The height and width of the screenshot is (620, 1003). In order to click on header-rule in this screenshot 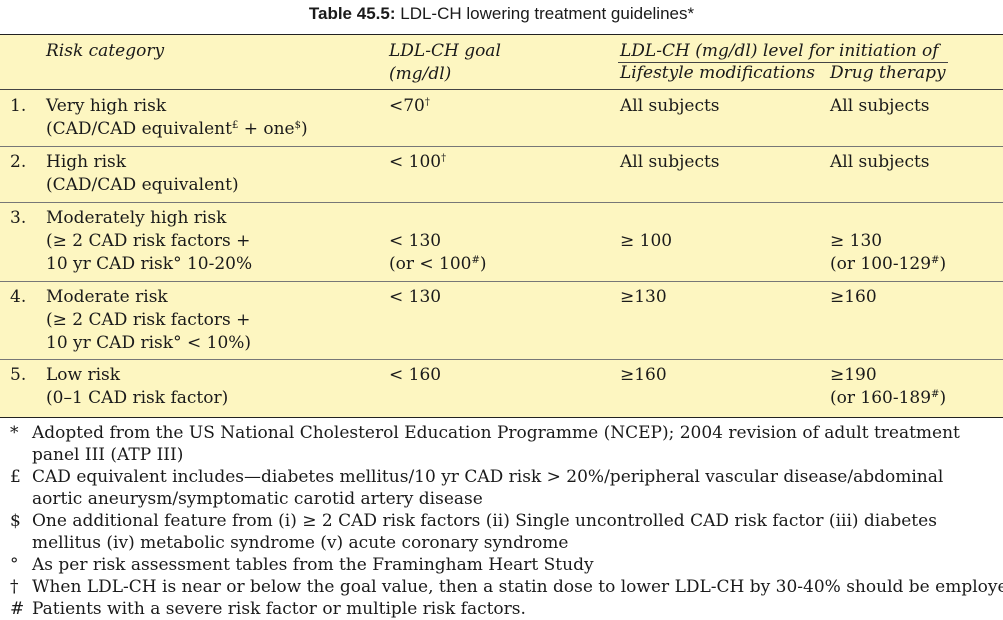, I will do `click(501, 89)`.